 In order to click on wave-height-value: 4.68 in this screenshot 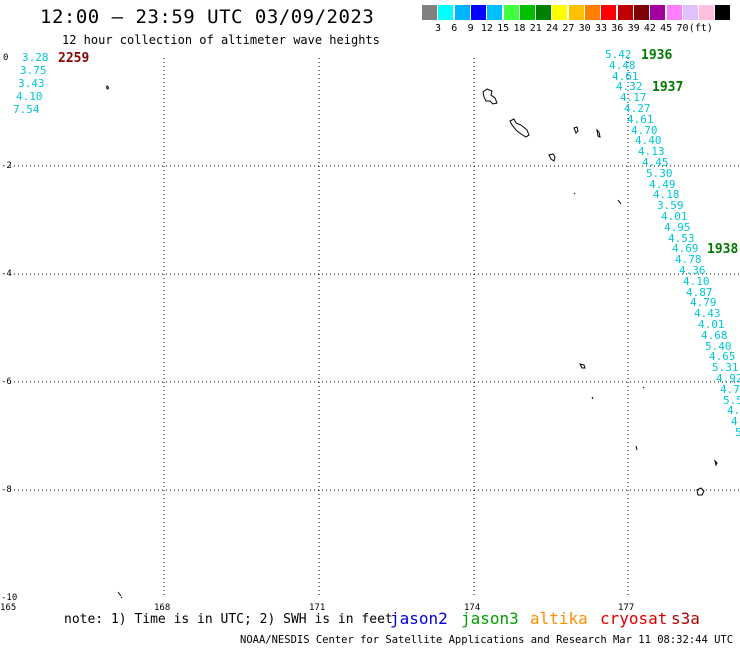, I will do `click(714, 335)`.